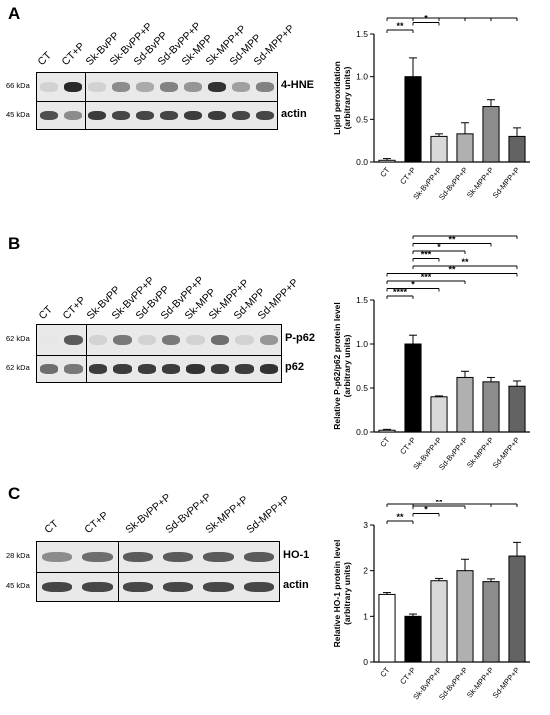  What do you see at coordinates (14, 493) in the screenshot?
I see `panel-letter-c: C` at bounding box center [14, 493].